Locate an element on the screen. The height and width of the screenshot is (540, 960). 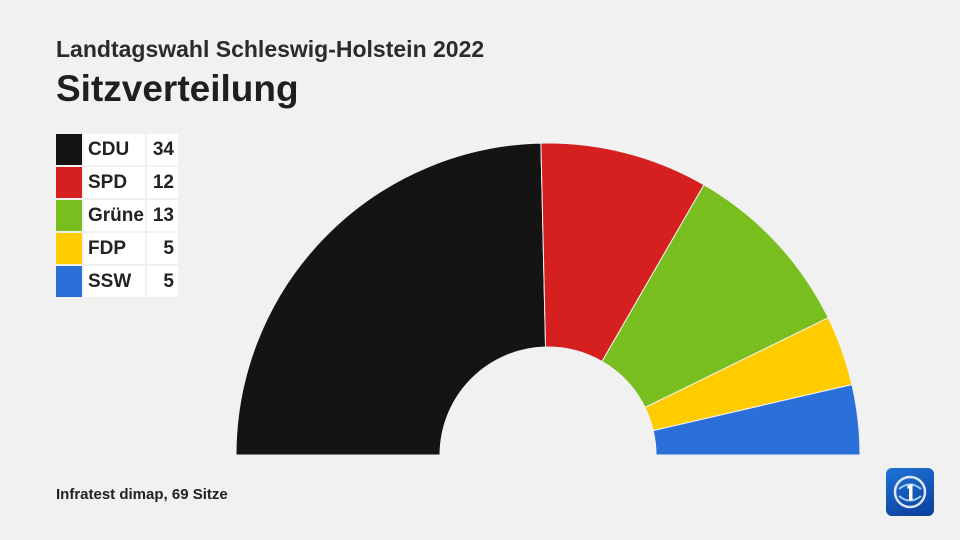
chart-subtitle: Landtagswahl Schleswig-Holstein 2022 is located at coordinates (270, 49).